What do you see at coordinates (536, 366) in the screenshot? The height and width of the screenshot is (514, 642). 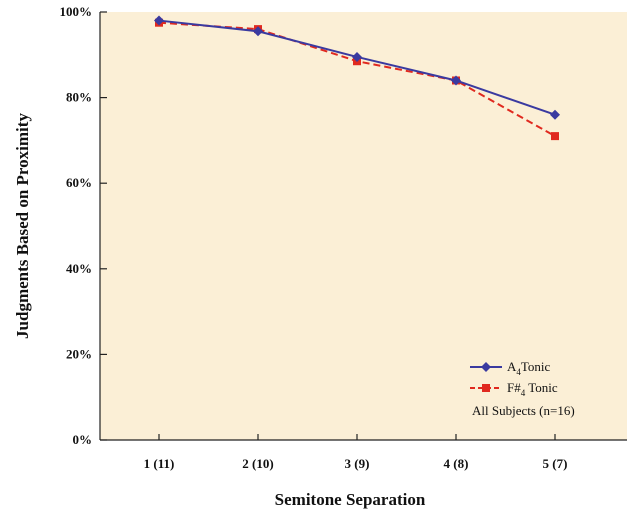 I see `legend-label-a-rest: Tonic` at bounding box center [536, 366].